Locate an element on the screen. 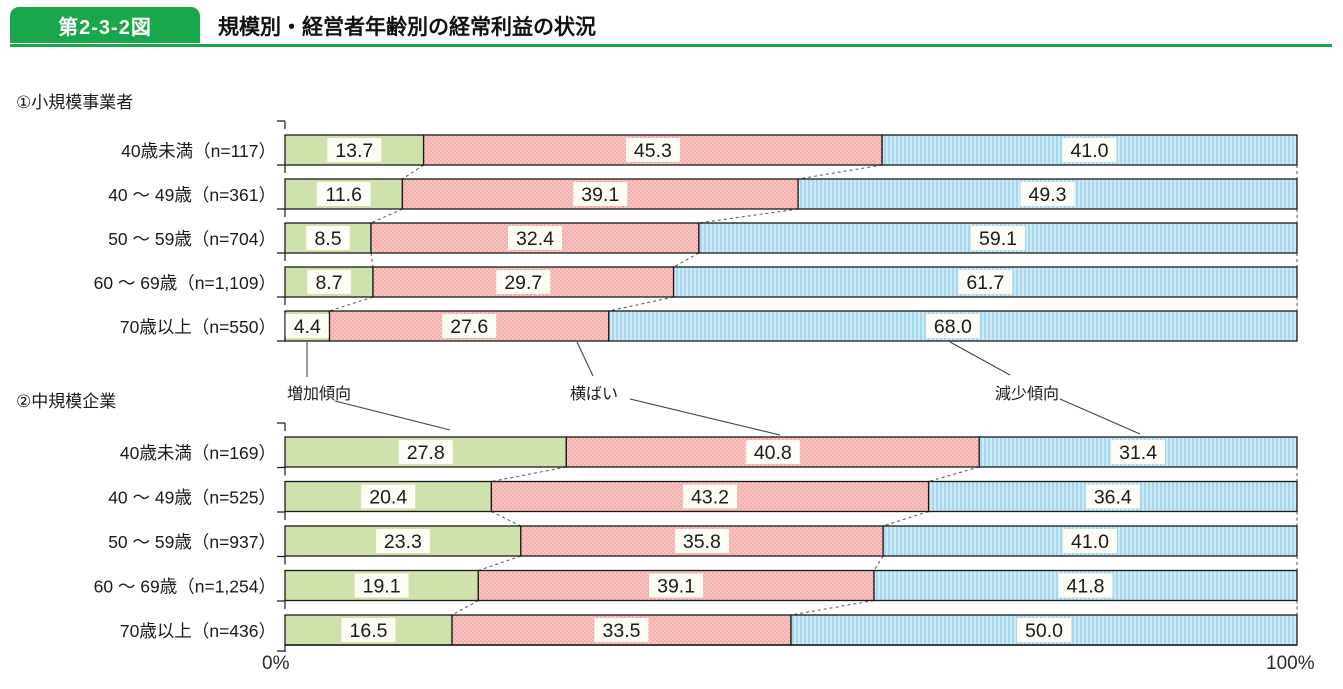 The image size is (1343, 689). value-label: 8.5 is located at coordinates (327, 239).